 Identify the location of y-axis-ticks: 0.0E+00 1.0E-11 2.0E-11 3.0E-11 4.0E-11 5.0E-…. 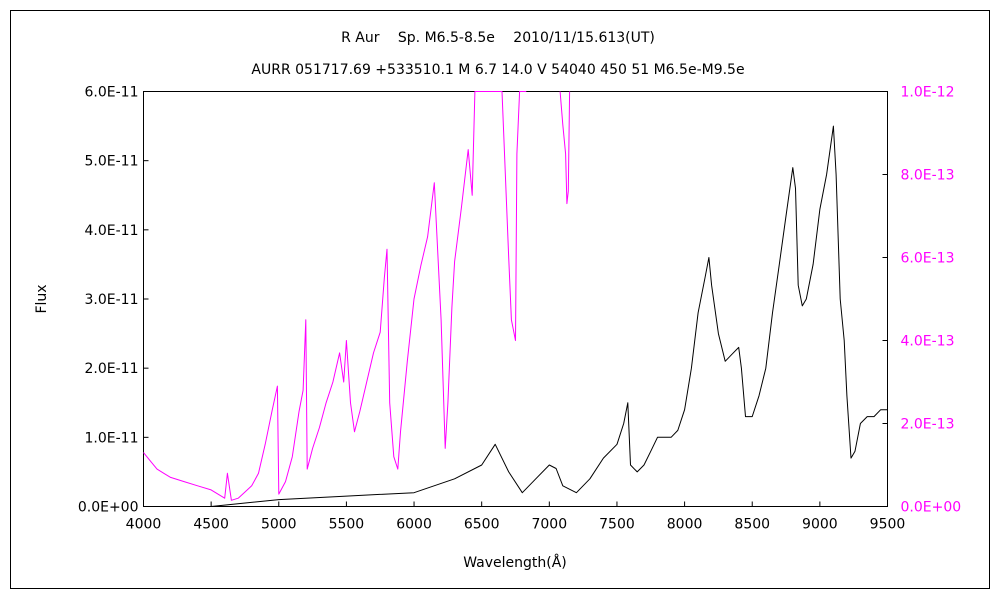
(113, 300).